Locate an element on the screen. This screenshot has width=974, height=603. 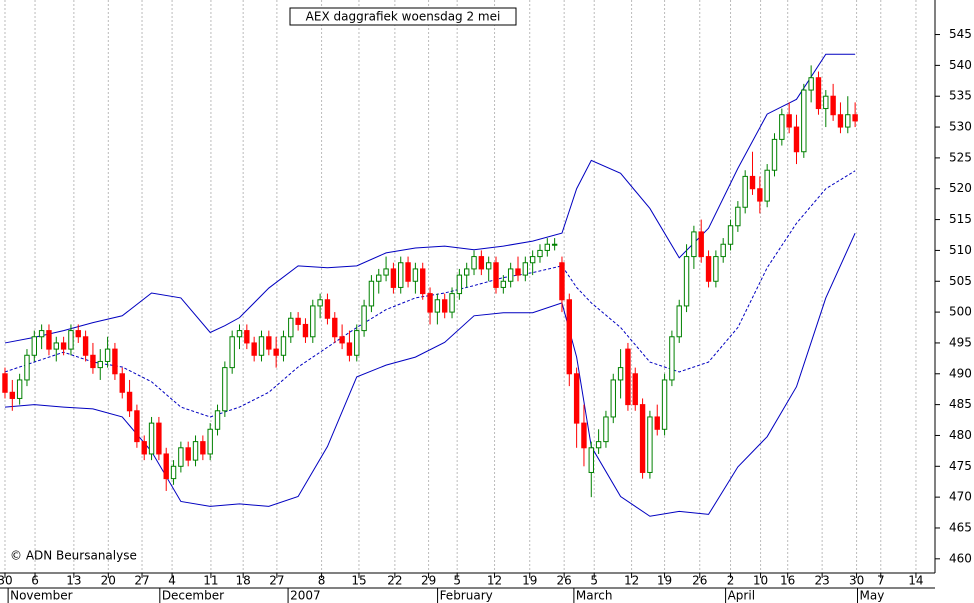
x-tick-label: 10 is located at coordinates (760, 581).